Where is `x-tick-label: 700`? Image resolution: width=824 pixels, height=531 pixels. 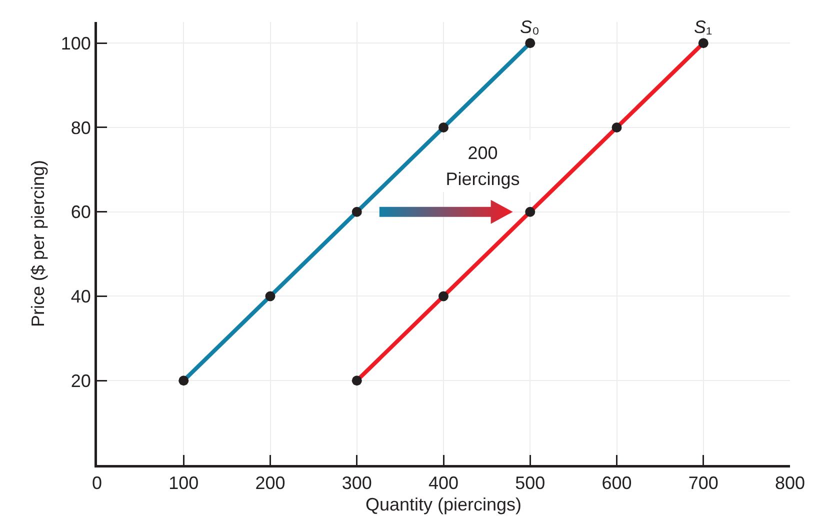 x-tick-label: 700 is located at coordinates (703, 483).